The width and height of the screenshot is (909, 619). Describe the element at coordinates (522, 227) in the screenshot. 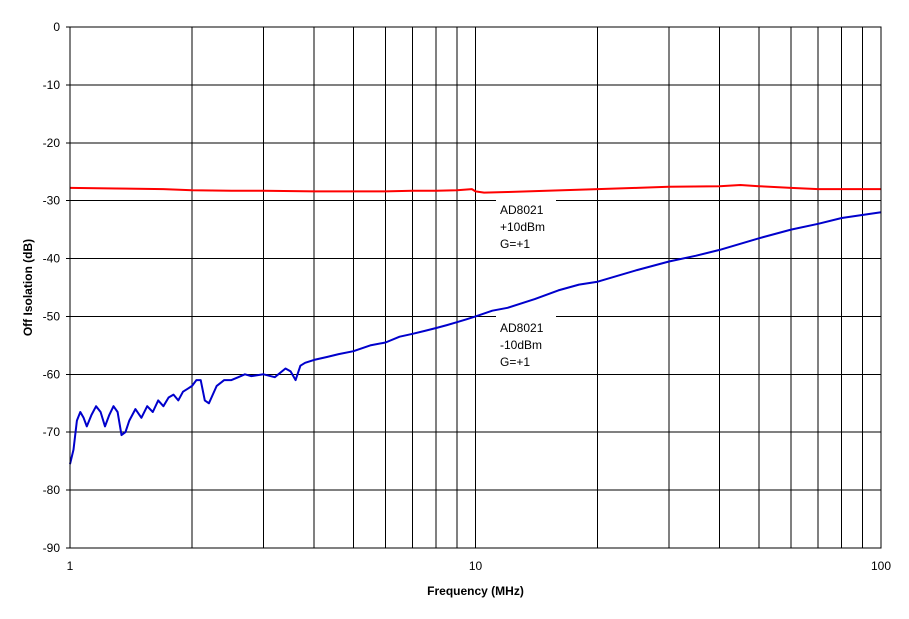

I see `annotation-red-line-2: +10dBm` at that location.